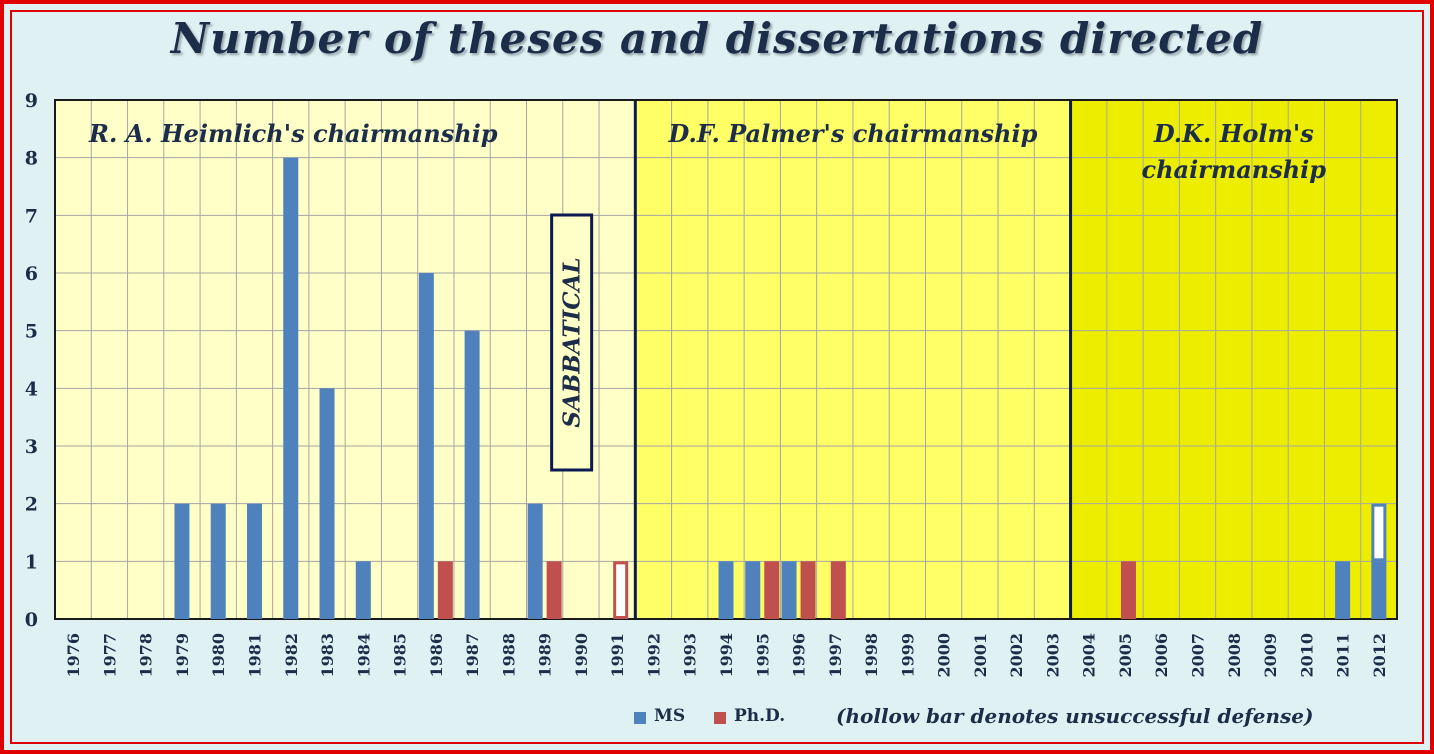 The height and width of the screenshot is (754, 1434). Describe the element at coordinates (1306, 655) in the screenshot. I see `x-tick-label: 2010` at that location.